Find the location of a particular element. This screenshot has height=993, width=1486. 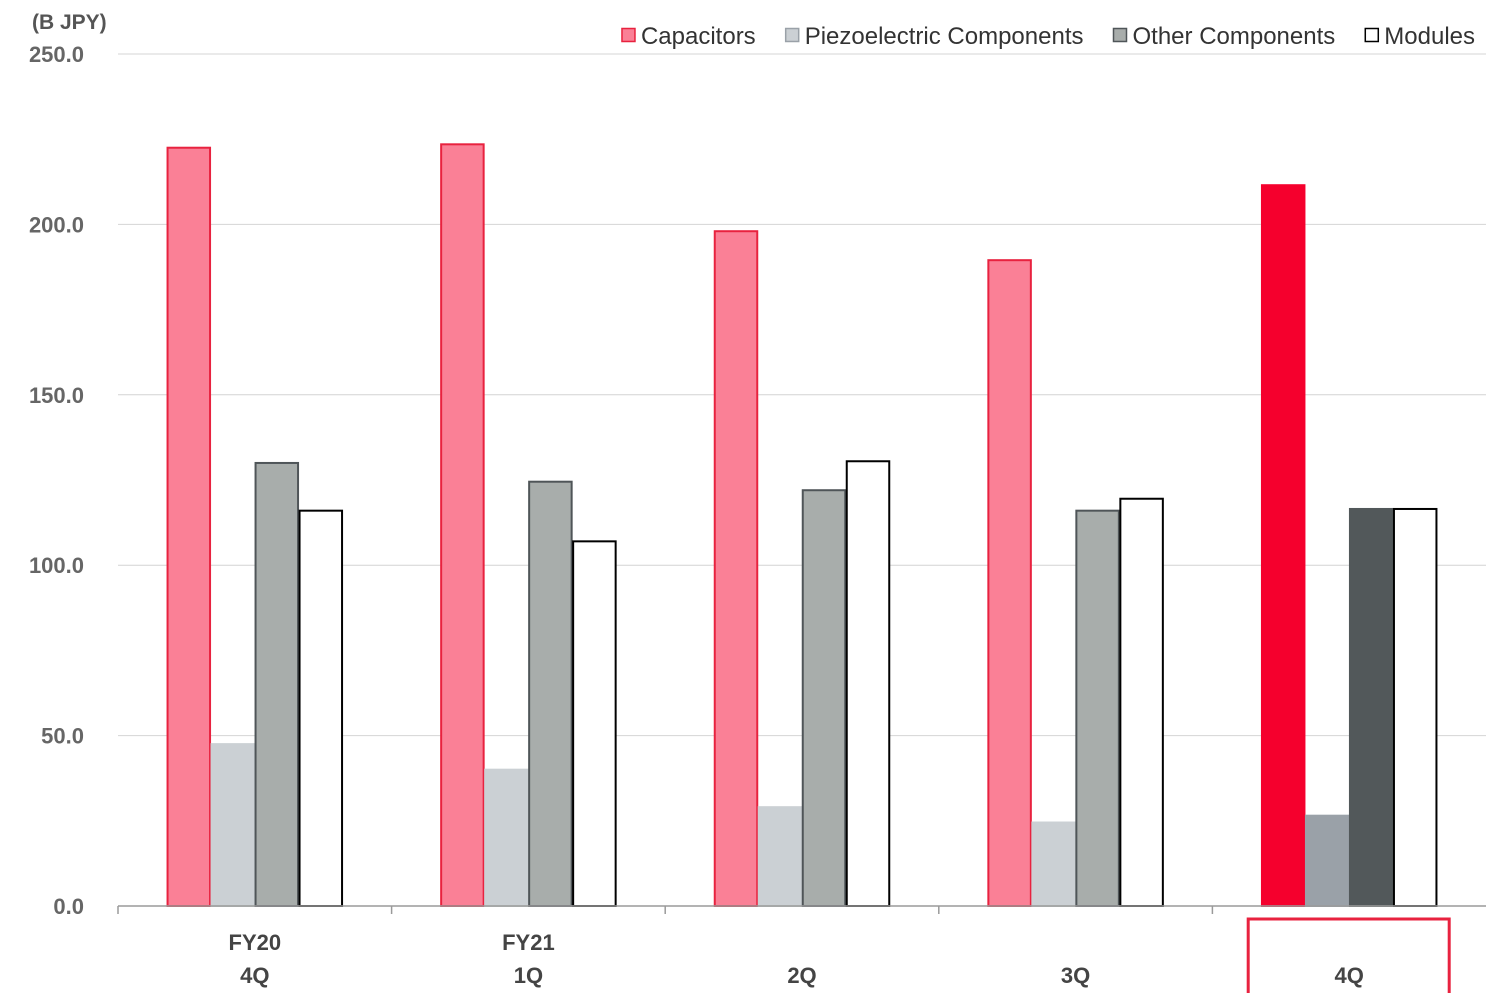

x-category-label: 2Q is located at coordinates (801, 975).